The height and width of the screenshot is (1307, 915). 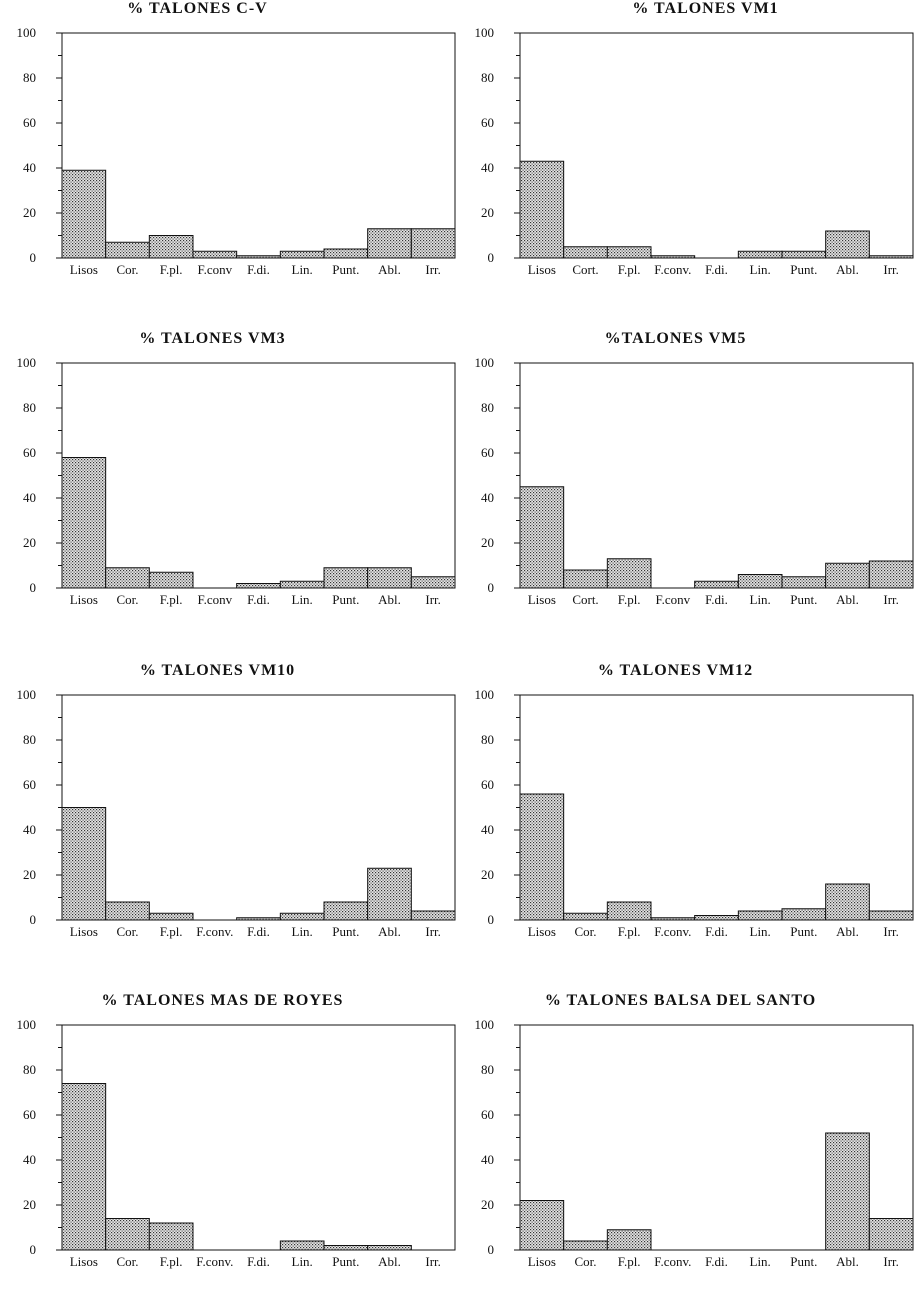 I want to click on chart-title: % TALONES MAS DE ROYES, so click(x=222, y=1000).